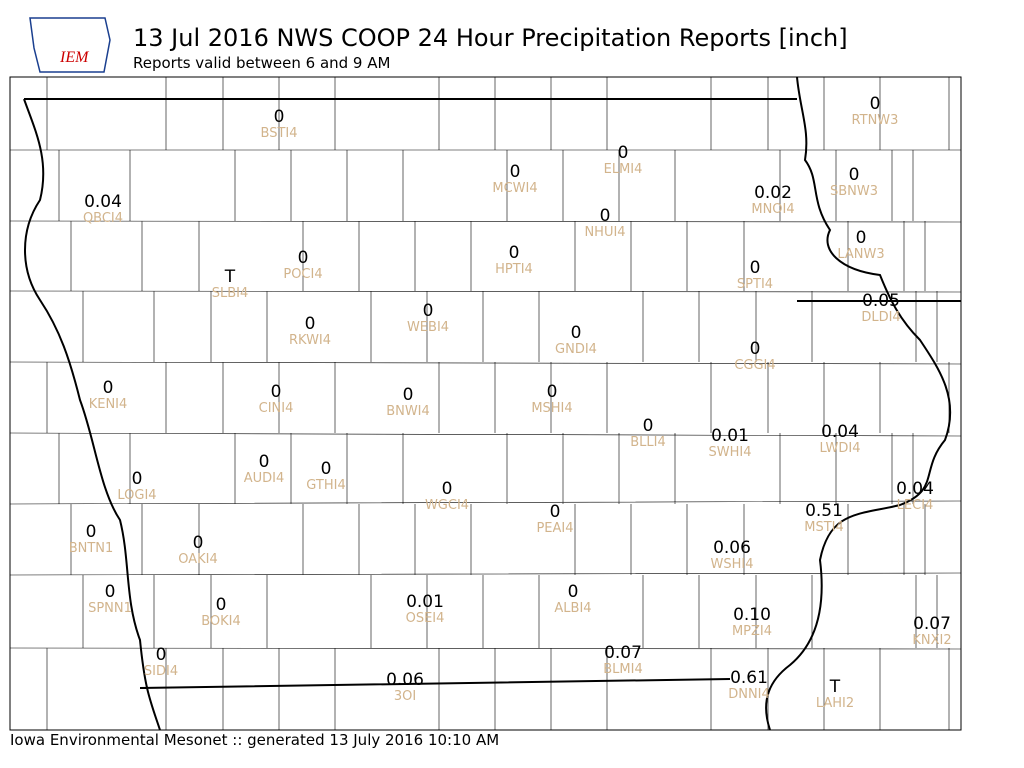 The height and width of the screenshot is (768, 1024). I want to click on station-id: RTNW3, so click(875, 120).